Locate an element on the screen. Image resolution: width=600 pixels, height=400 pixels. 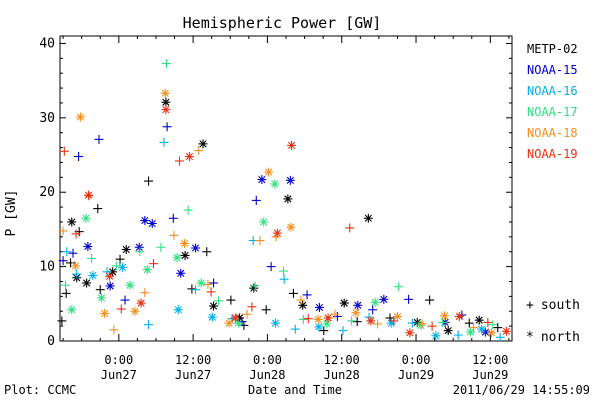
y-tick-label: 30 is located at coordinates (47, 118).